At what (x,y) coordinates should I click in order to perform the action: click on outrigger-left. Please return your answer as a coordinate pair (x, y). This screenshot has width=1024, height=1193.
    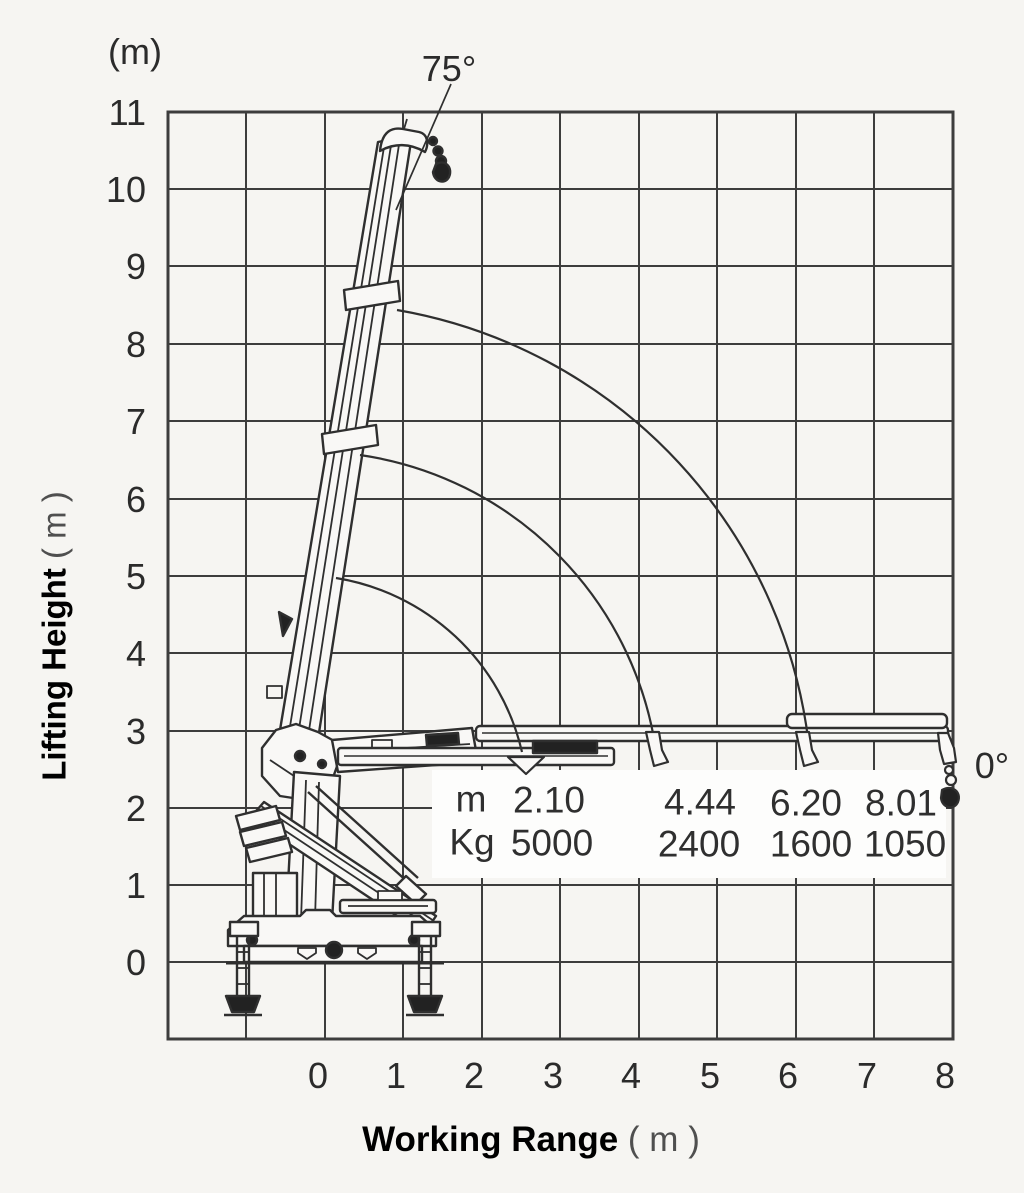
    Looking at the image, I should click on (243, 968).